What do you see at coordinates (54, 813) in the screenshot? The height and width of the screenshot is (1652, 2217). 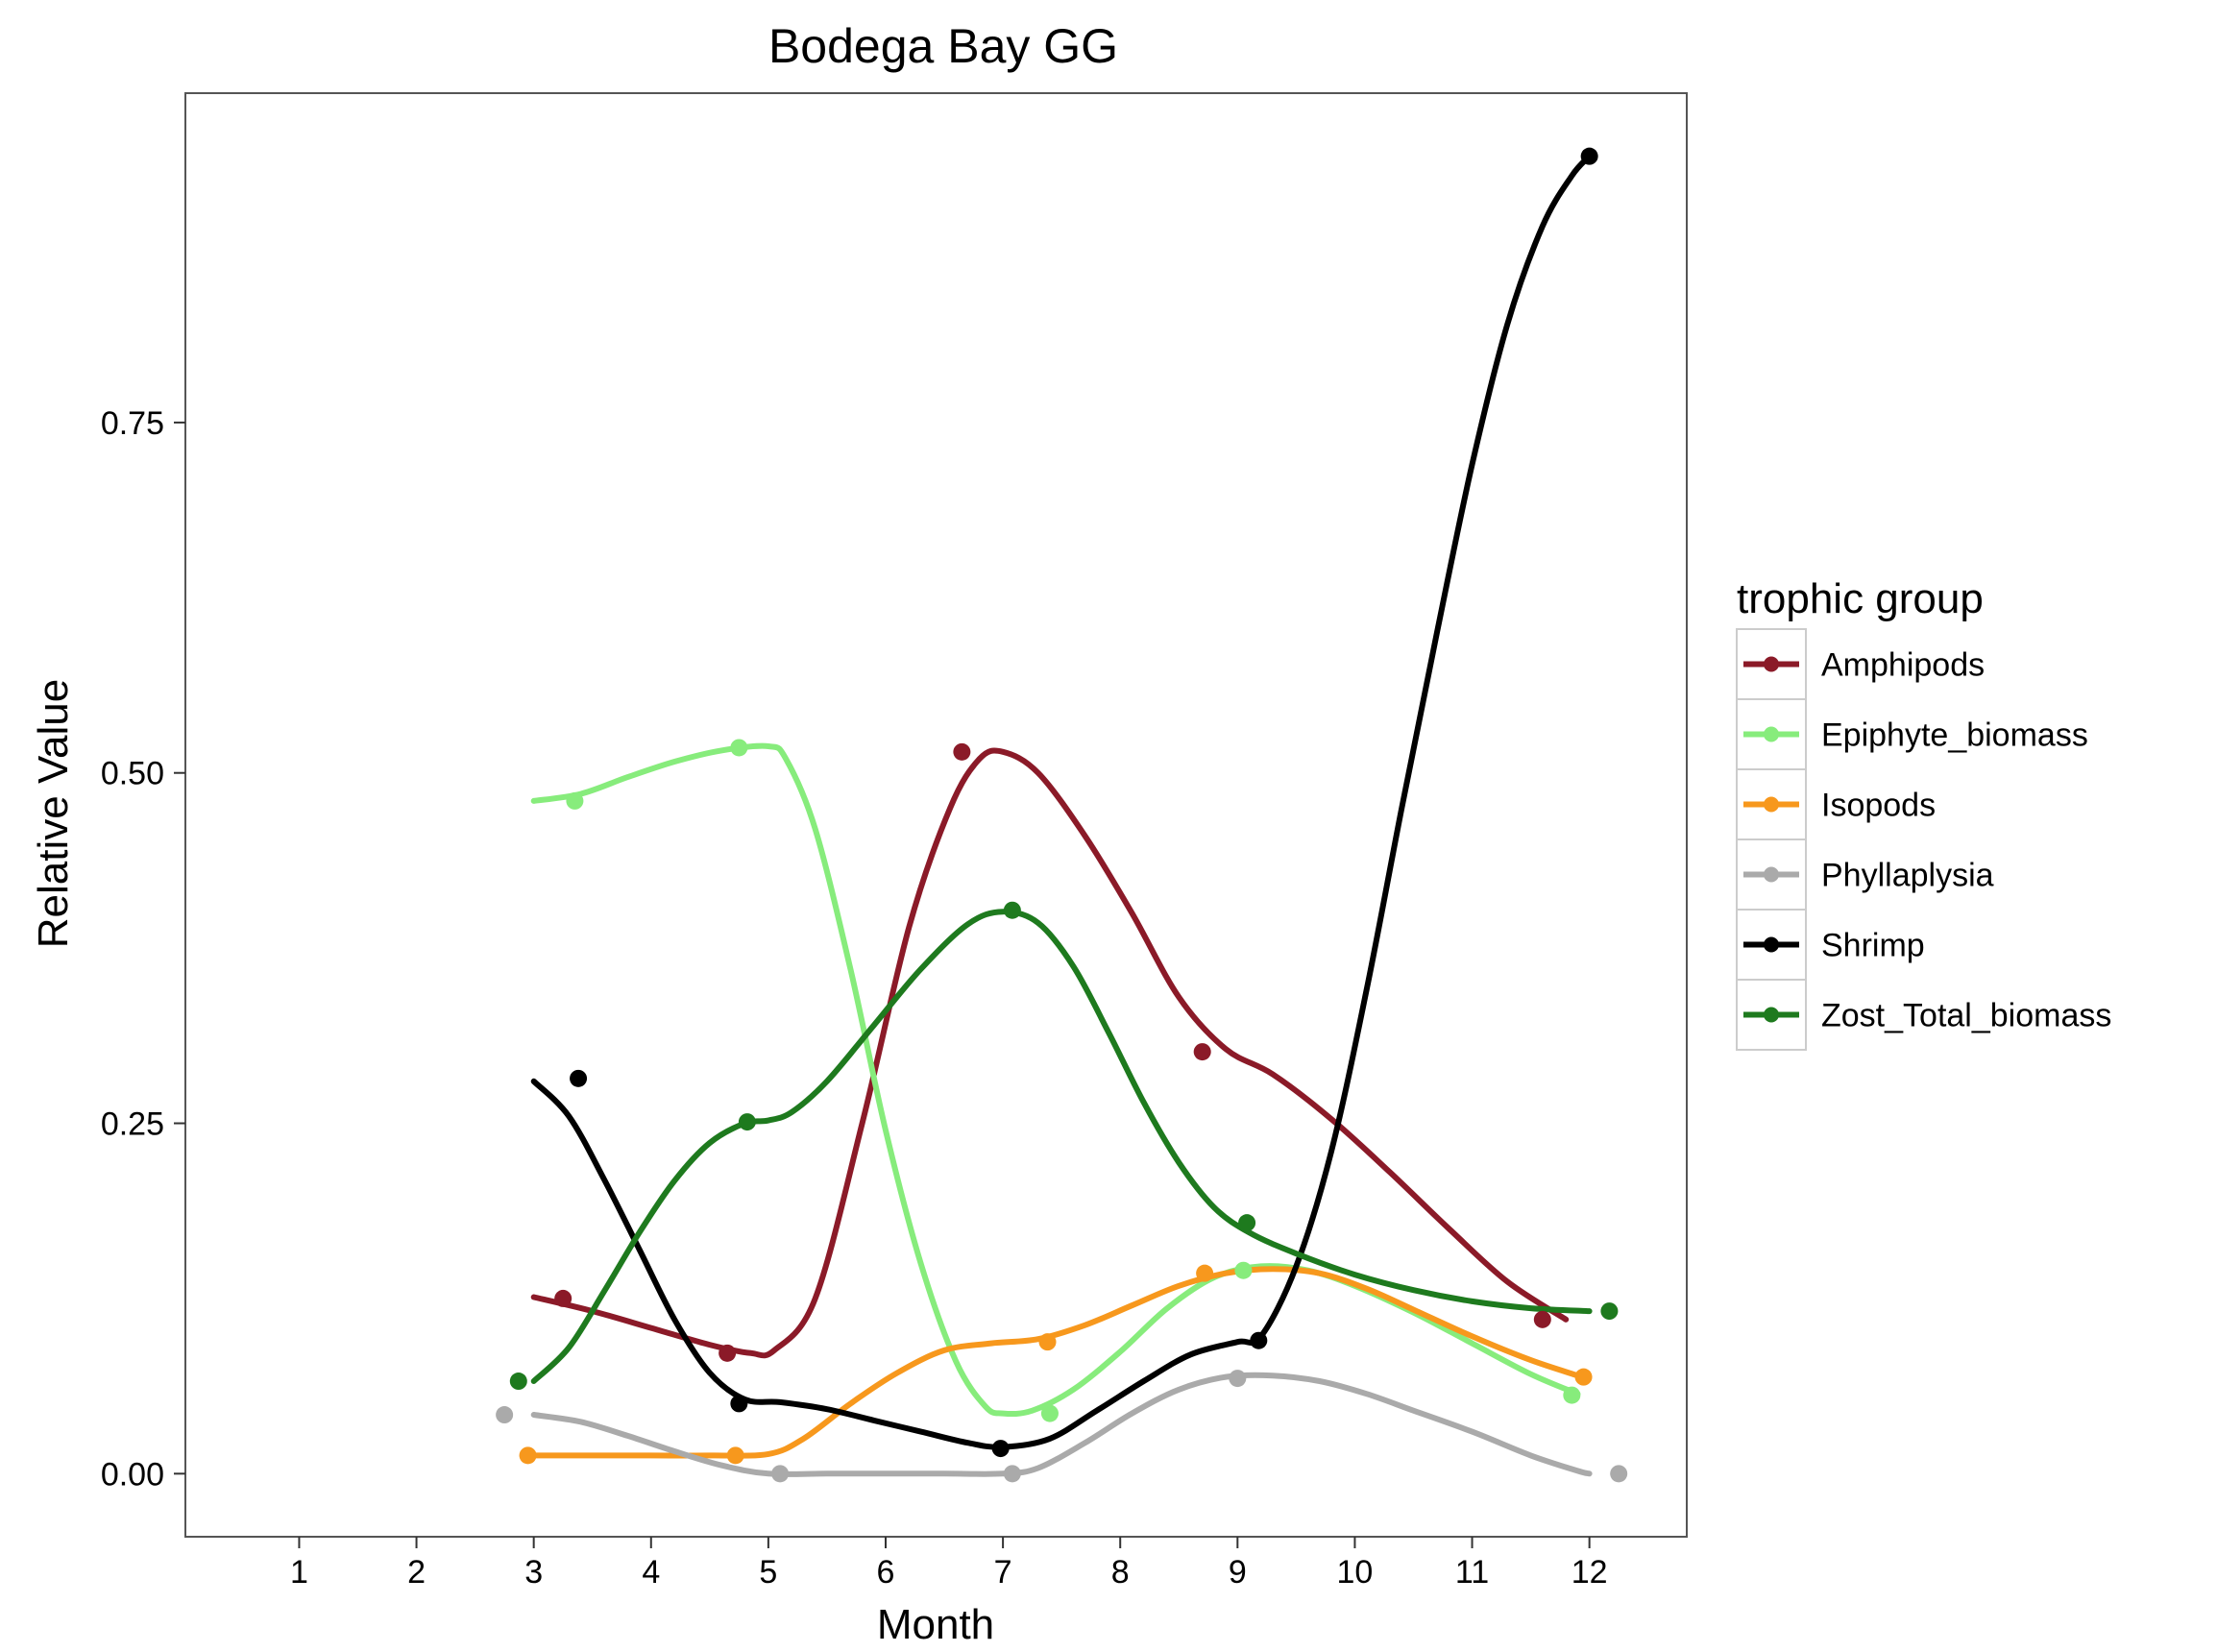 I see `y-axis-title: Relative Value` at bounding box center [54, 813].